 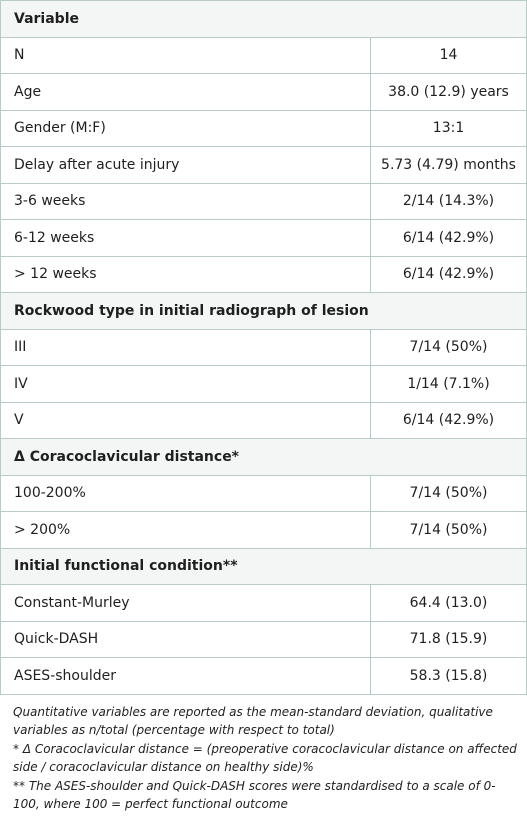 I want to click on table-row: > 12 weeks 6/14 (42.9%), so click(x=263, y=274).